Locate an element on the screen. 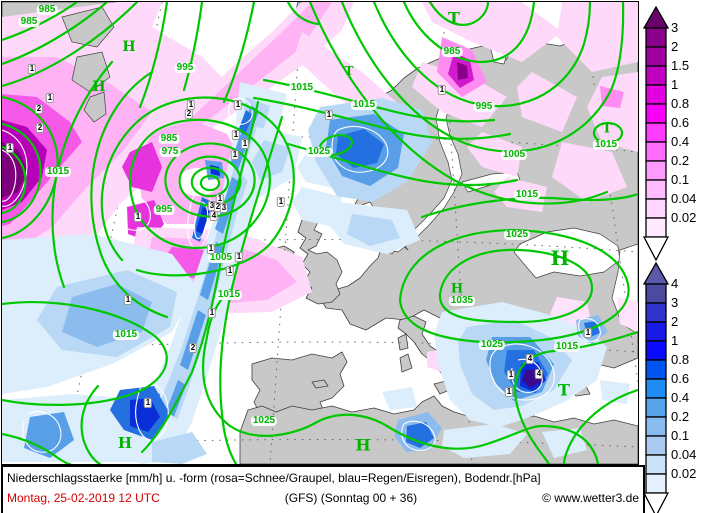  snow-scale-tick-label: 2 is located at coordinates (674, 46).